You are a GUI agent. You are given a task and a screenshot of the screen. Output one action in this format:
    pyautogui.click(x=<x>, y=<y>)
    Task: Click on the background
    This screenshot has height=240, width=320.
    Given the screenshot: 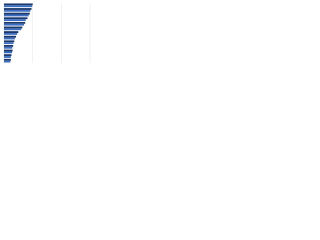 What is the action you would take?
    pyautogui.click(x=50, y=35)
    